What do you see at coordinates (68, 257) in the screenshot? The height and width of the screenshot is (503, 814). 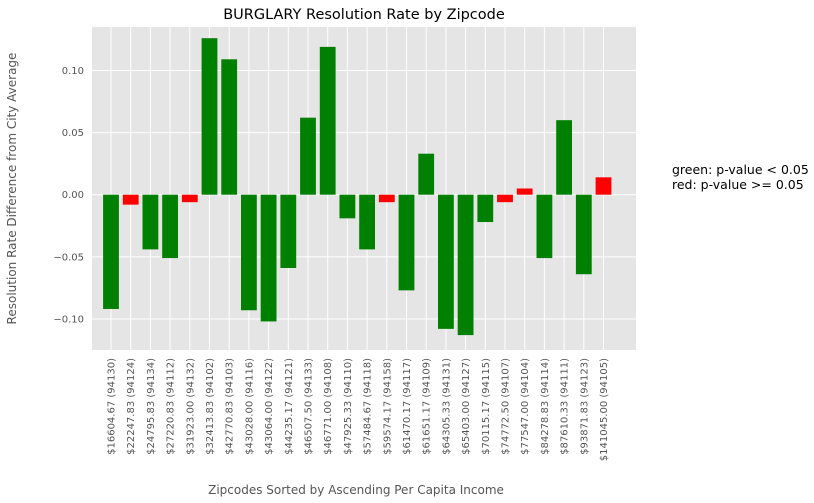 I see `y-tick-label: −0.05` at bounding box center [68, 257].